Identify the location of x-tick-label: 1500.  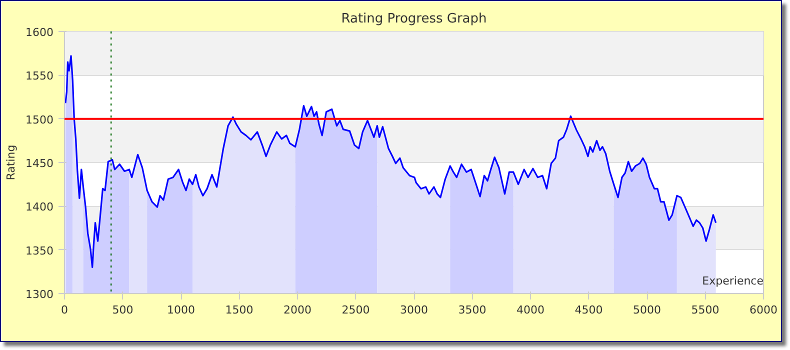
(239, 310).